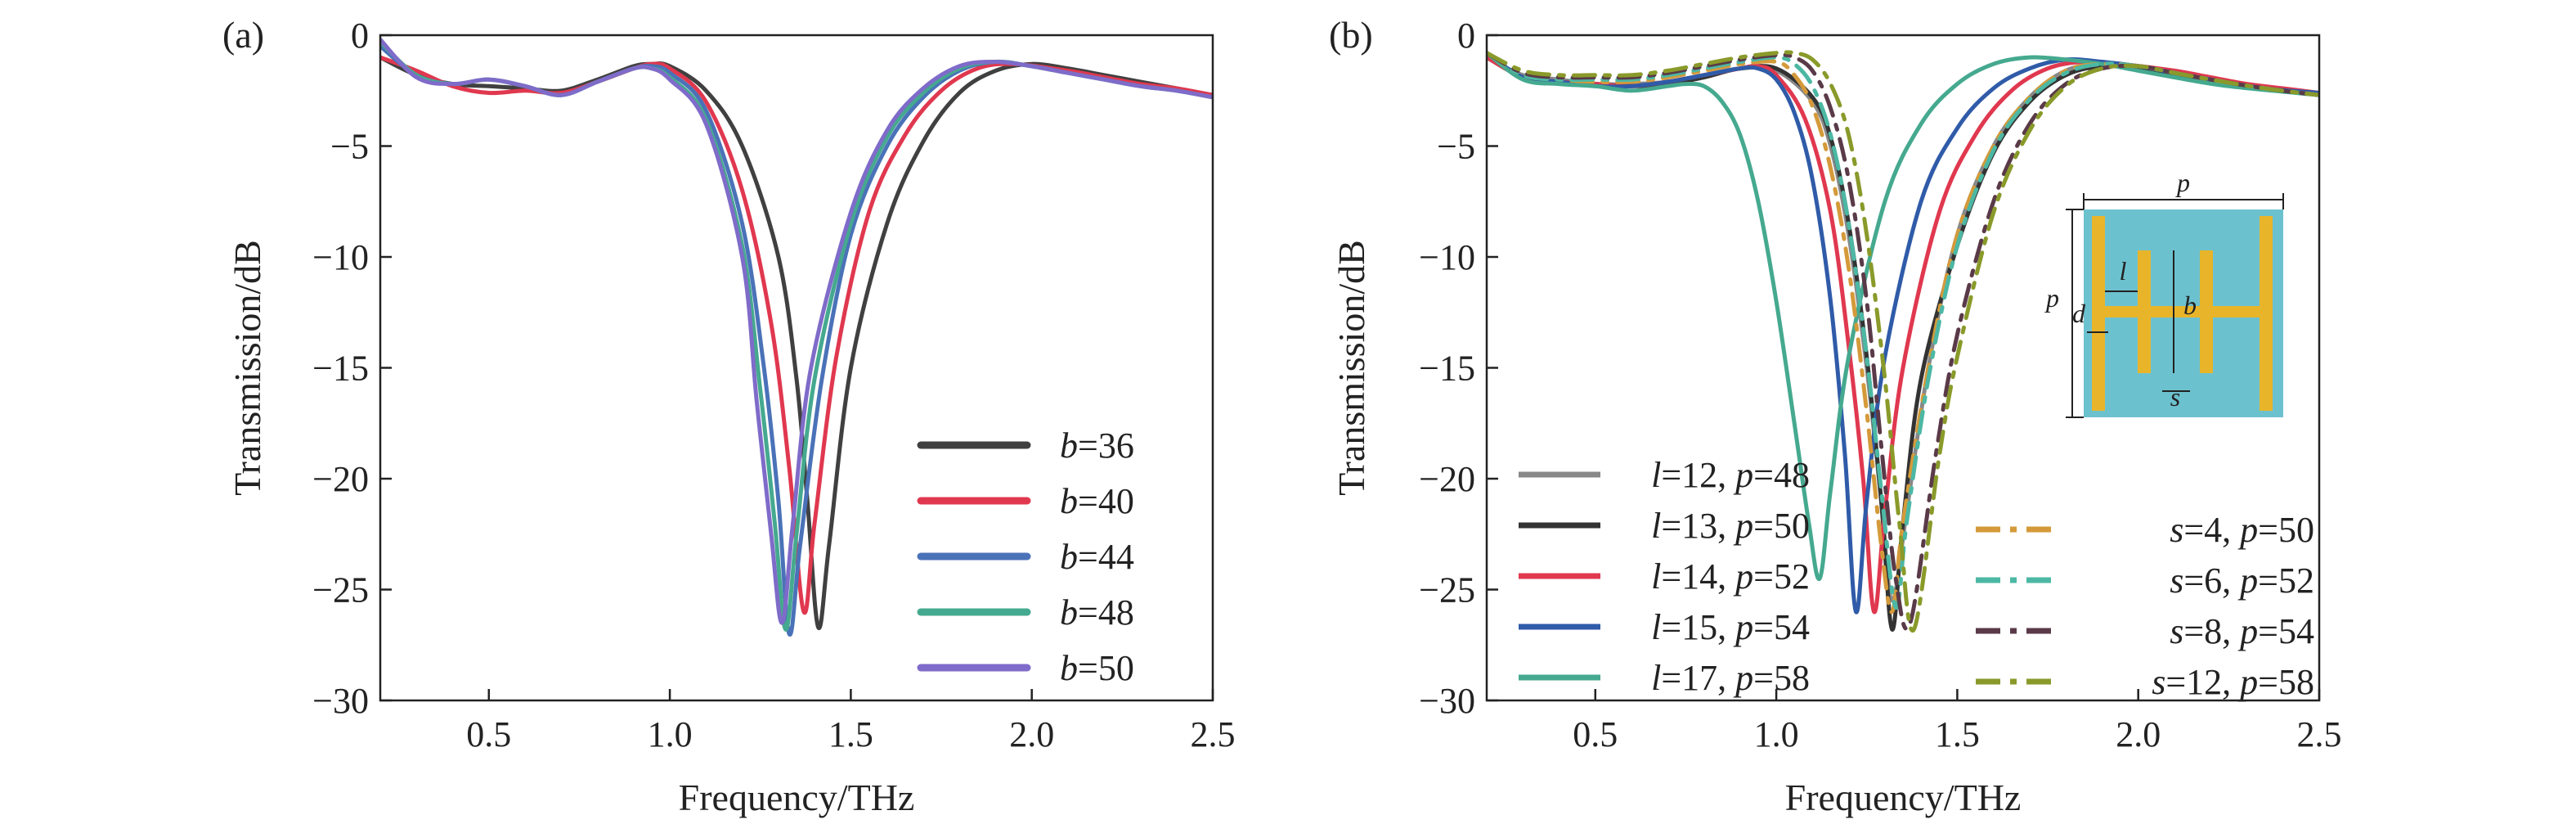  I want to click on y-tick-label-b-4: −20, so click(1447, 479).